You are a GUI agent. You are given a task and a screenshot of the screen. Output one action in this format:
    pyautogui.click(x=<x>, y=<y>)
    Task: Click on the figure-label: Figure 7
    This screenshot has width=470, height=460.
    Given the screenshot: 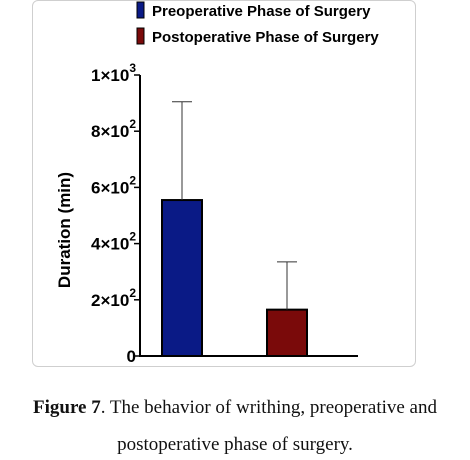 What is the action you would take?
    pyautogui.click(x=67, y=407)
    